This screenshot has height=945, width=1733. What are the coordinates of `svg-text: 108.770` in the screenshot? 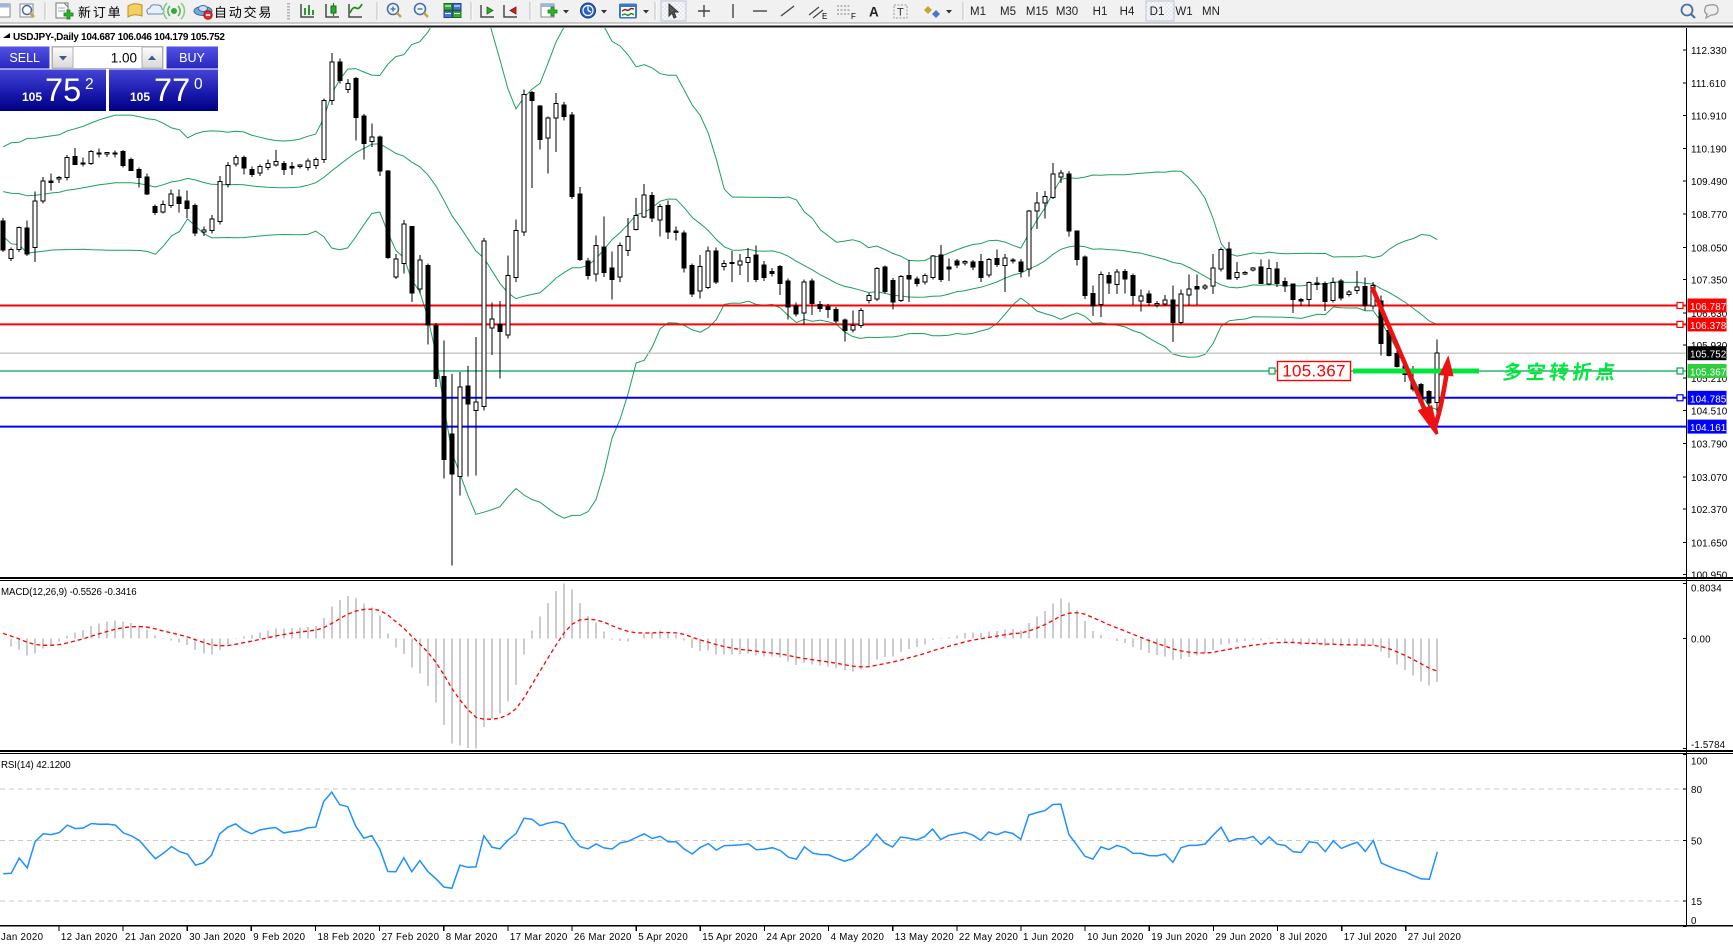 It's located at (1709, 215).